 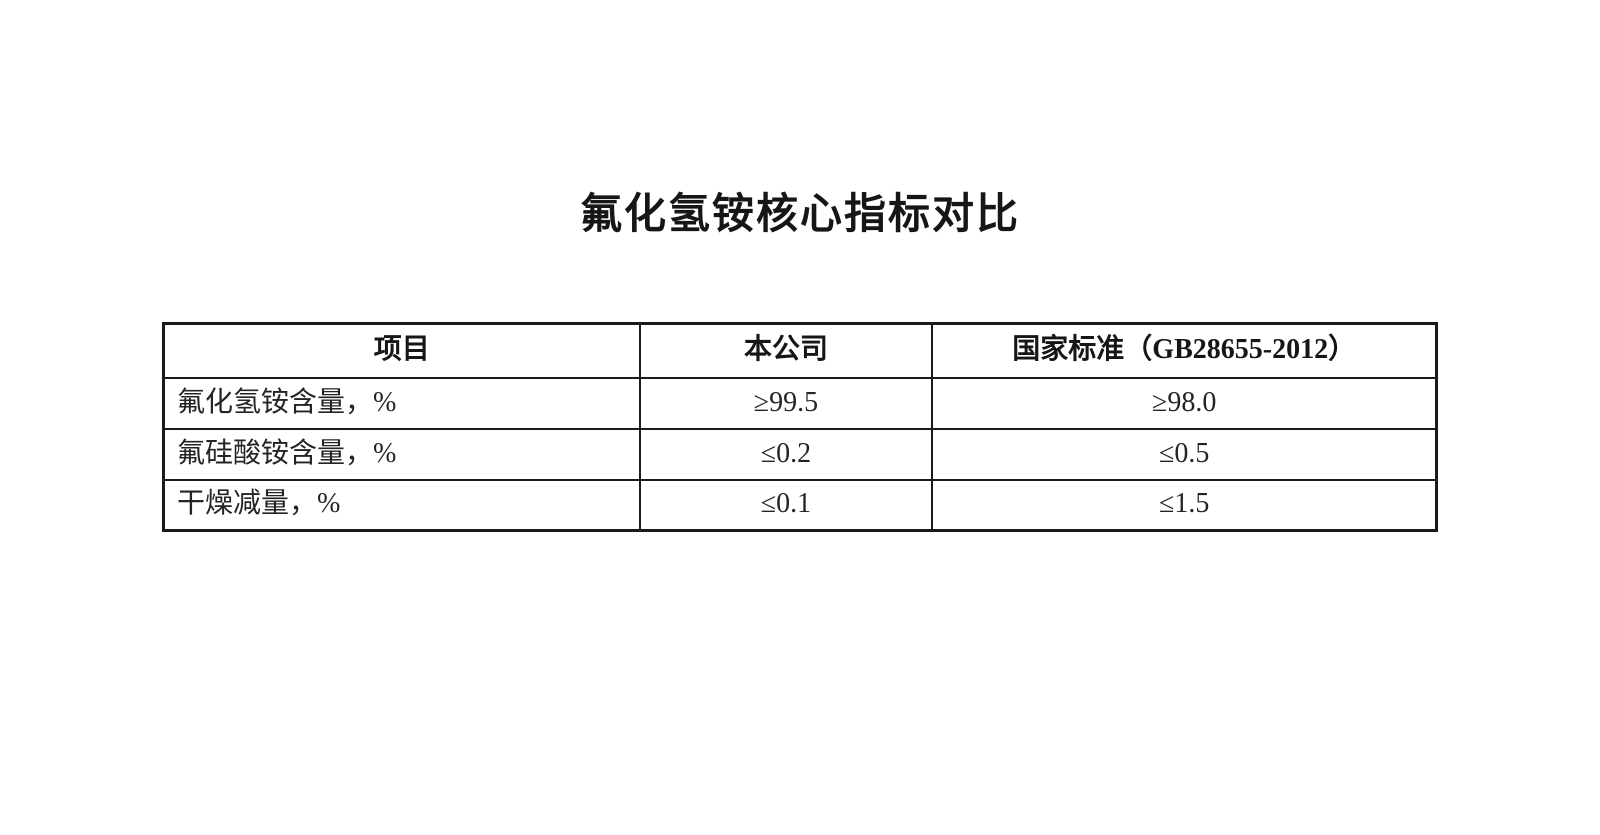 What do you see at coordinates (786, 350) in the screenshot?
I see `column-header-company: 本公司` at bounding box center [786, 350].